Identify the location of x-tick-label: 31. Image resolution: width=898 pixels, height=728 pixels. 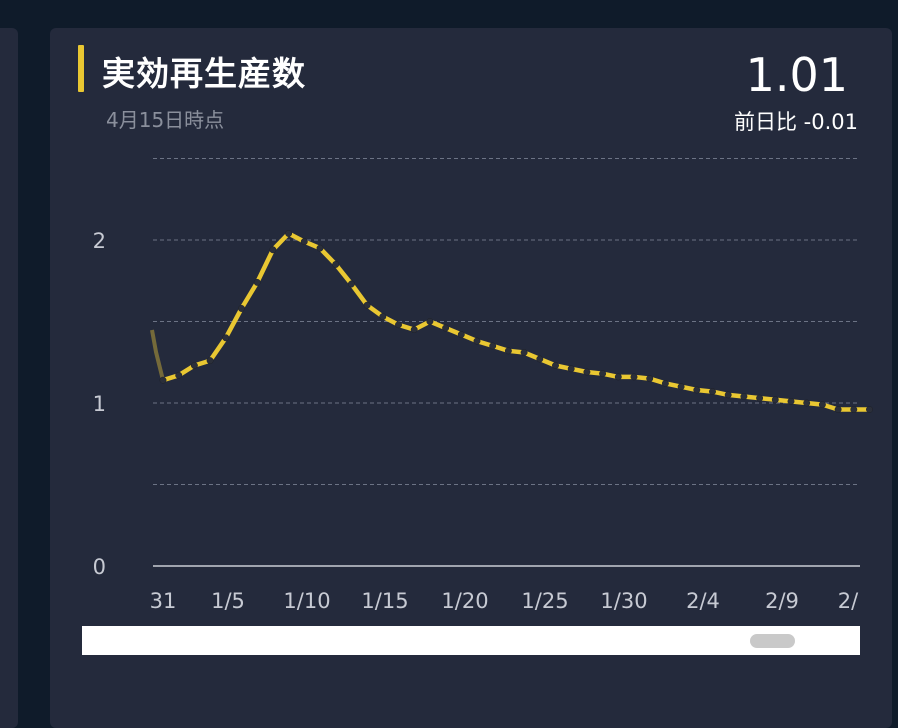
(163, 601).